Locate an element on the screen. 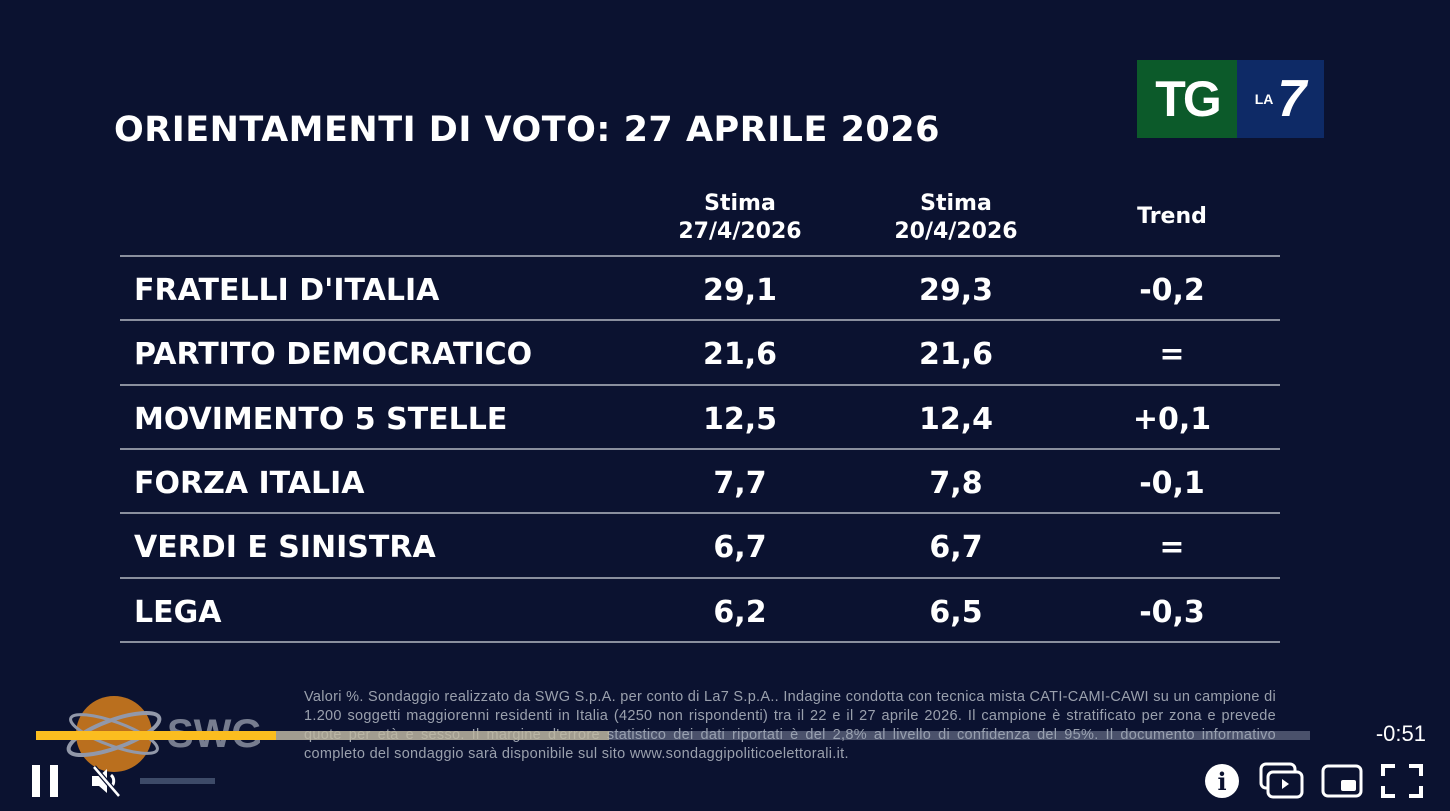 This screenshot has width=1450, height=811. time-remaining: -0:51 is located at coordinates (1400, 733).